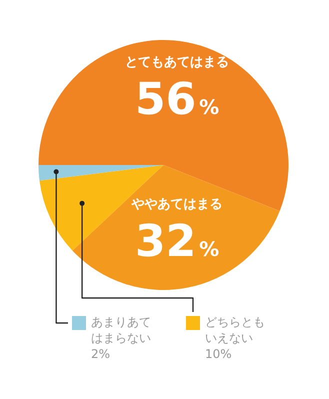 This screenshot has height=399, width=329. What do you see at coordinates (121, 330) in the screenshot?
I see `legend-label: あまりあてはまらない` at bounding box center [121, 330].